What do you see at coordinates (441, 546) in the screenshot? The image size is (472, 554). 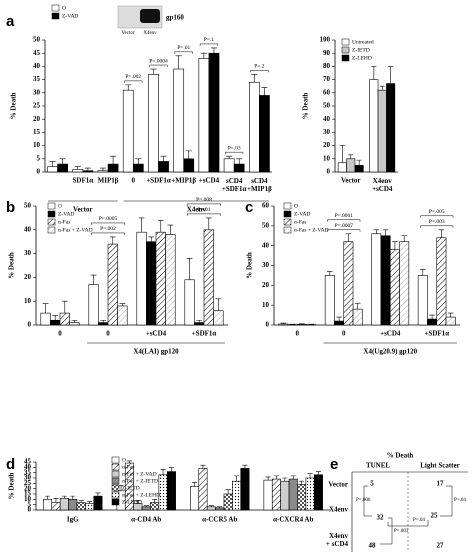 I see `cell: 27` at bounding box center [441, 546].